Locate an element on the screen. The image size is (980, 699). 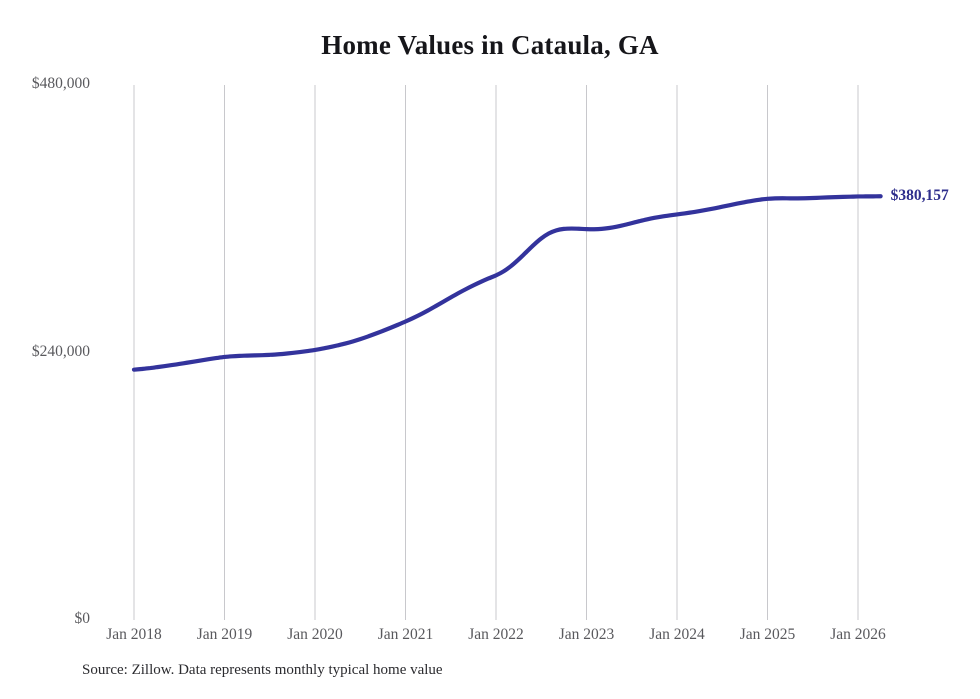
x-axis-tick-2026-01: Jan 2026 is located at coordinates (858, 634).